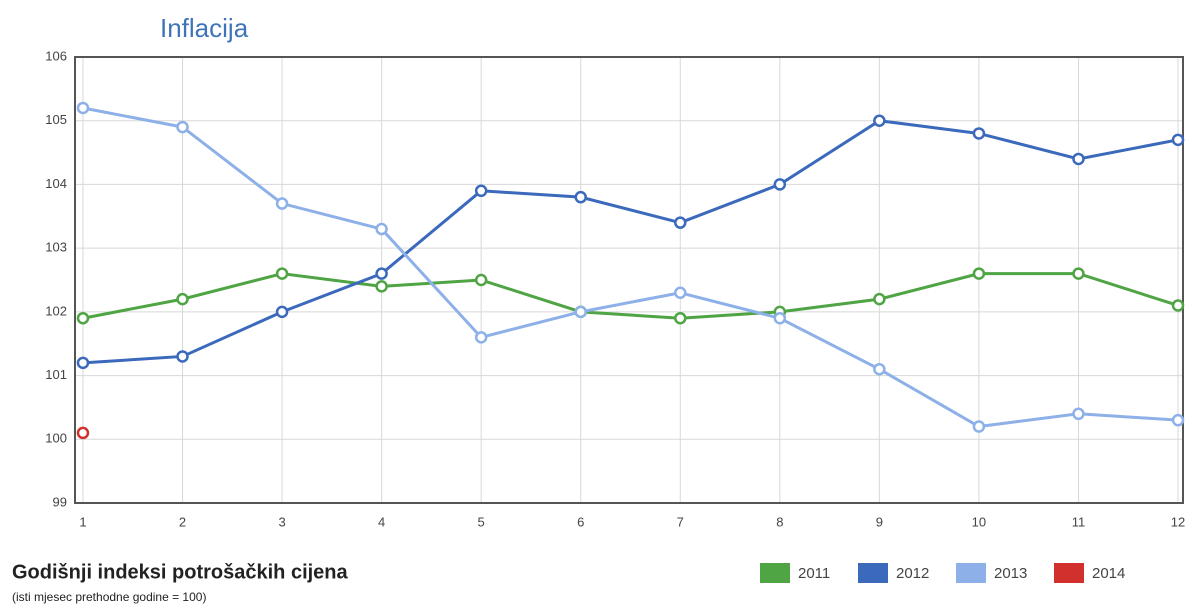 The width and height of the screenshot is (1190, 607). I want to click on y-tick-label: 101, so click(56, 374).